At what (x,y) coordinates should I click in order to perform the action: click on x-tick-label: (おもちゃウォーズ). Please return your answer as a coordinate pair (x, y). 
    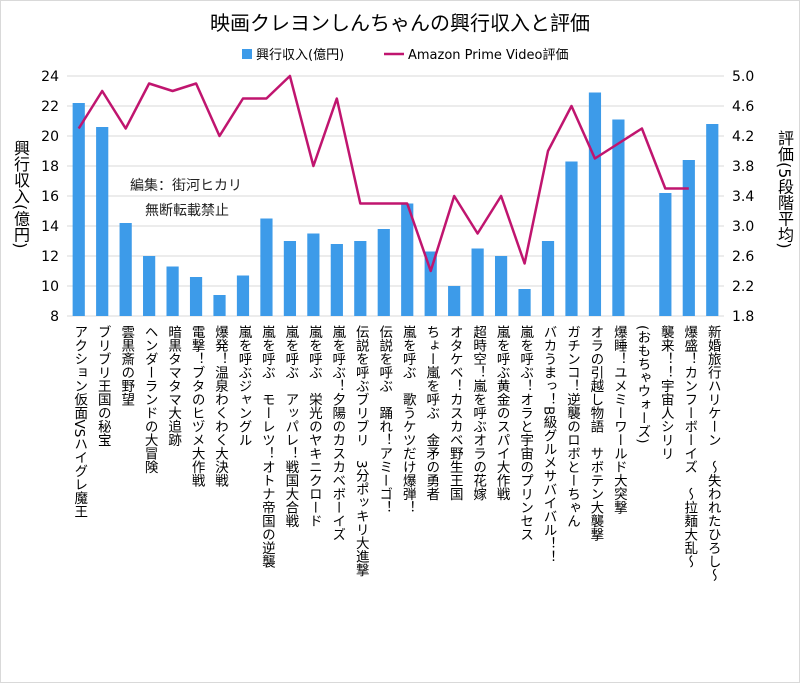
    Looking at the image, I should click on (642, 384).